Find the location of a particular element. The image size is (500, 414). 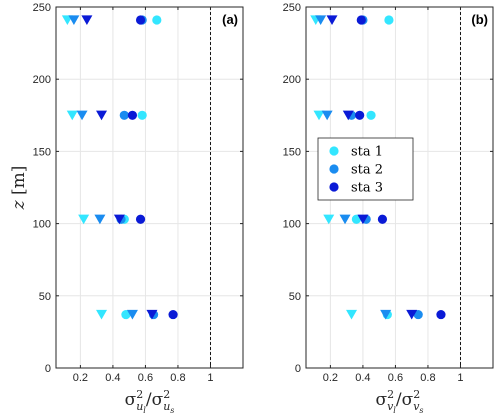

legend-label: sta 2 is located at coordinates (367, 170).